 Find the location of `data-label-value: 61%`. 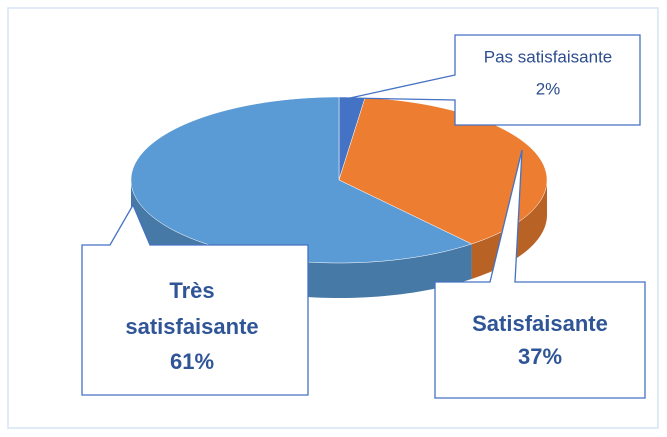

data-label-value: 61% is located at coordinates (192, 361).